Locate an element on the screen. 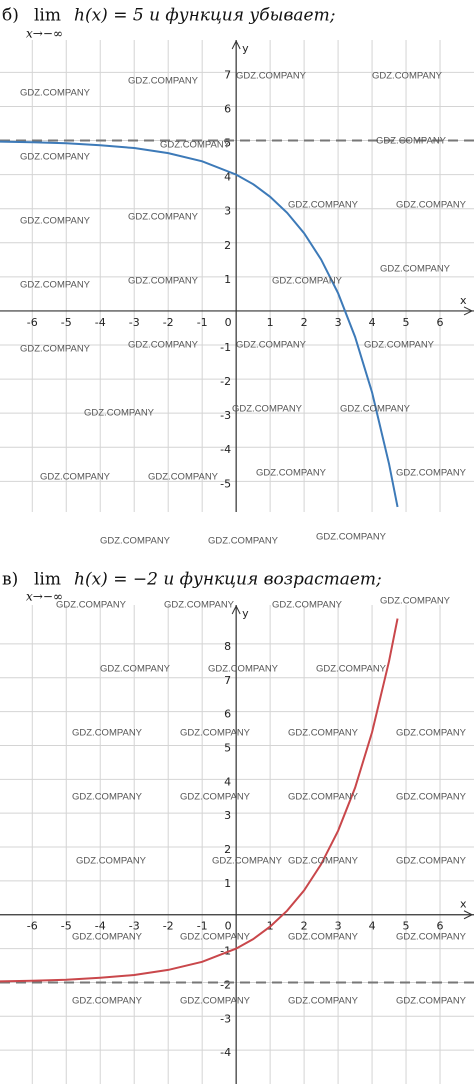 This screenshot has height=1084, width=474. x-tick-label: -4 is located at coordinates (100, 926).